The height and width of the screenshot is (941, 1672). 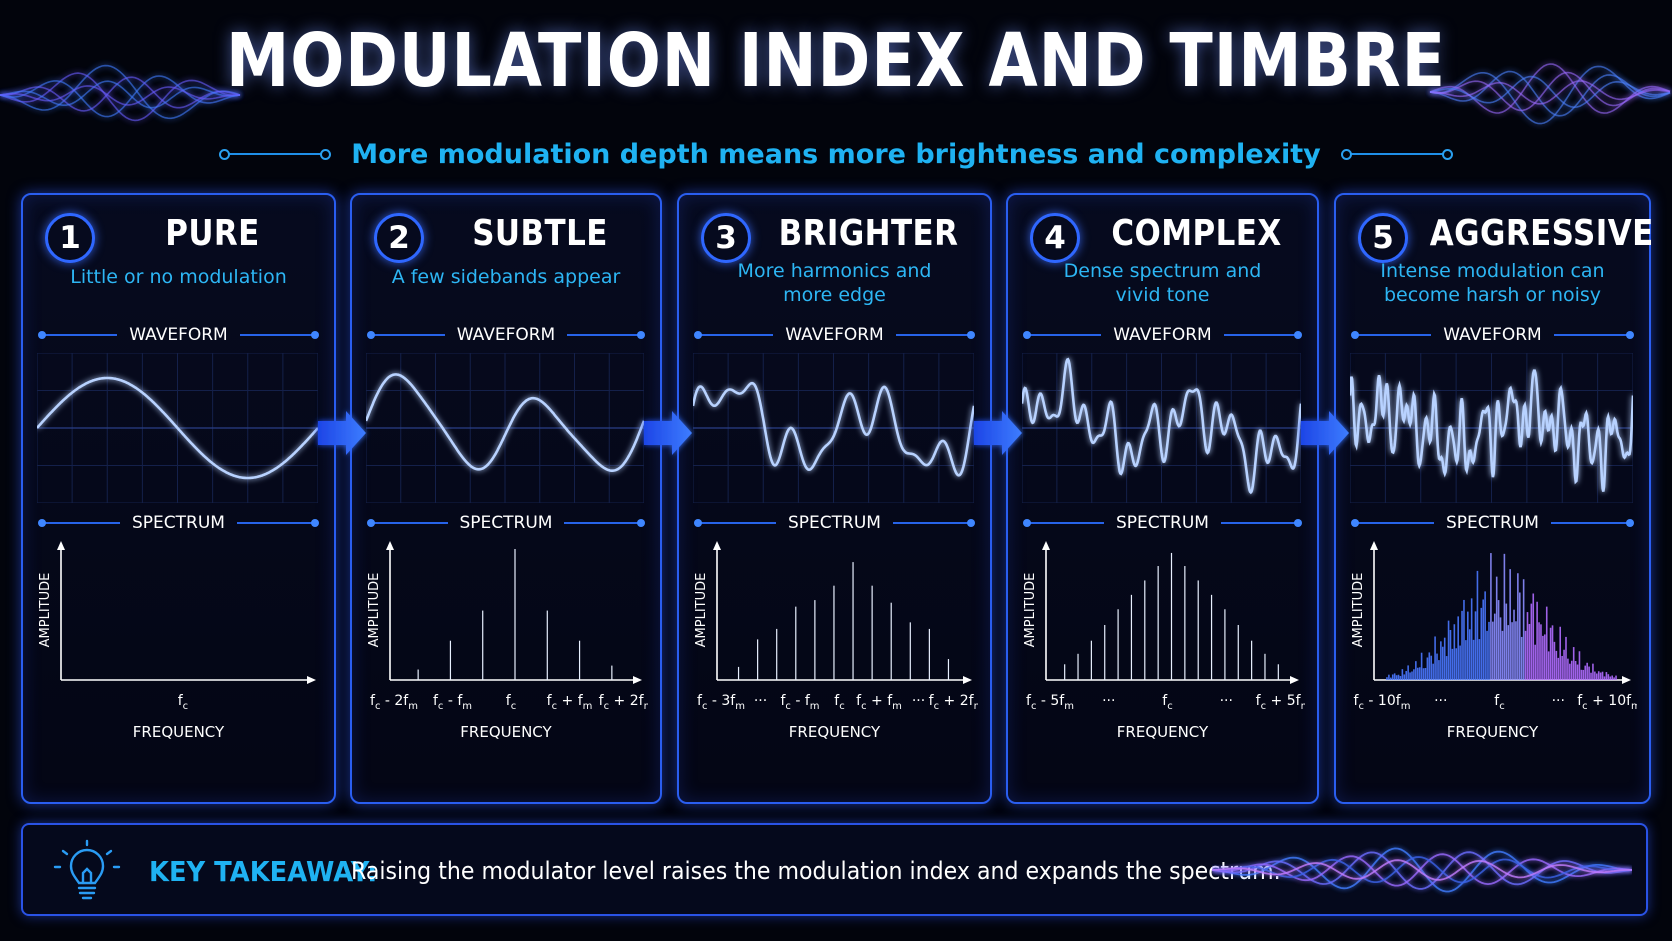 What do you see at coordinates (1492, 295) in the screenshot?
I see `stage-description-line: become harsh or noisy` at bounding box center [1492, 295].